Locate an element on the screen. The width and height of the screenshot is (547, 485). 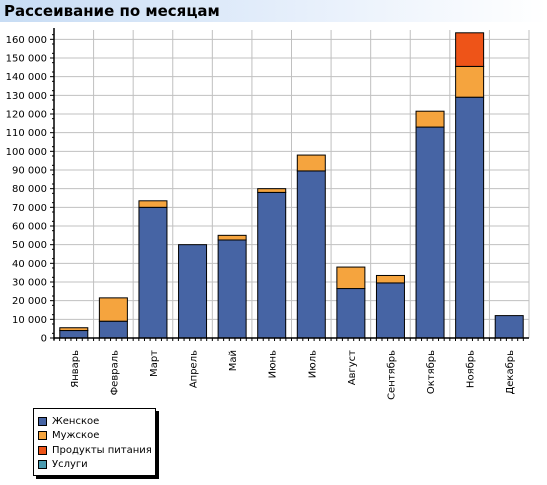
legend-item-male: Мужское is located at coordinates (68, 435).